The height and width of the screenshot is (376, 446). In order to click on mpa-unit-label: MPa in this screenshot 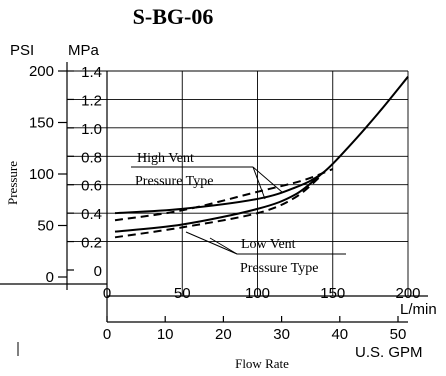, I will do `click(84, 50)`.